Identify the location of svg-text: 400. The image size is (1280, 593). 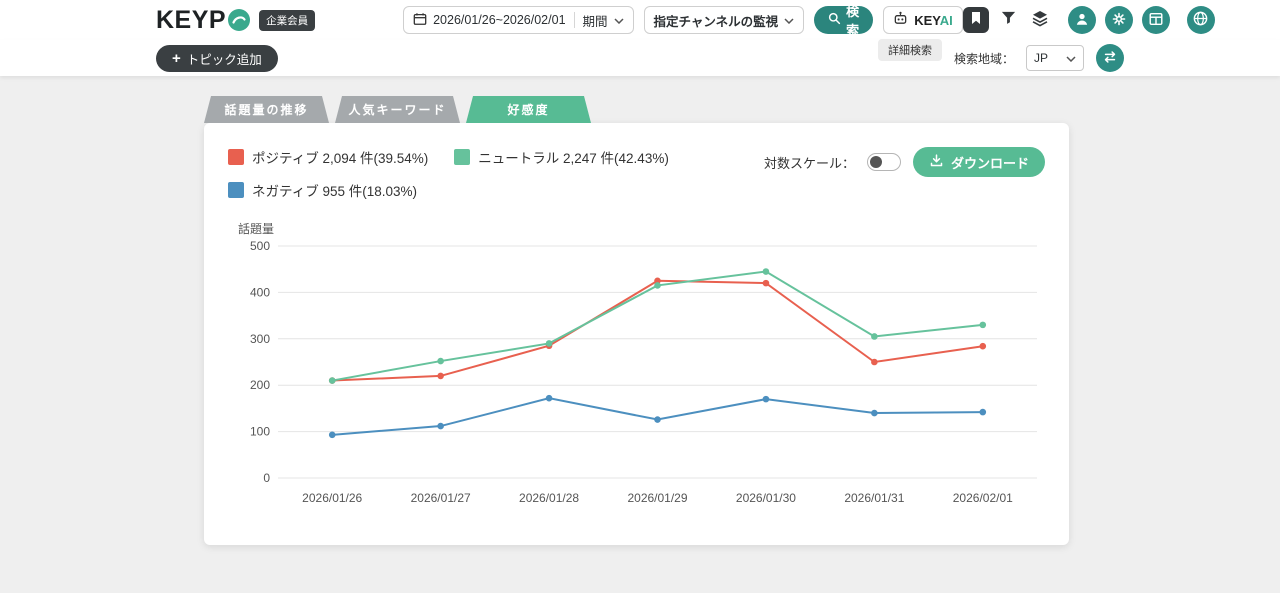
(260, 292).